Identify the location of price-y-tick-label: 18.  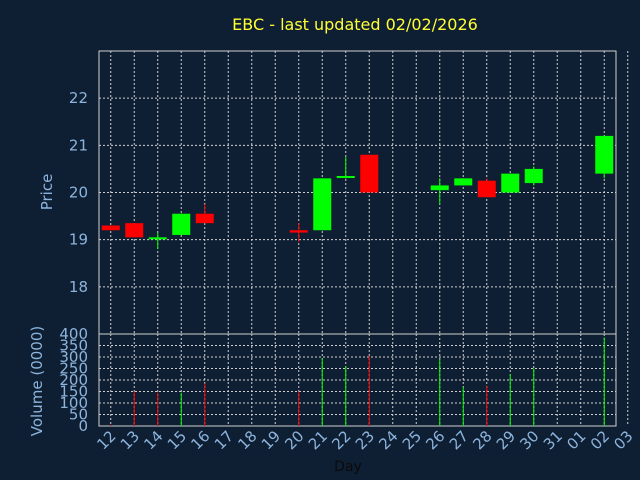
(78, 287).